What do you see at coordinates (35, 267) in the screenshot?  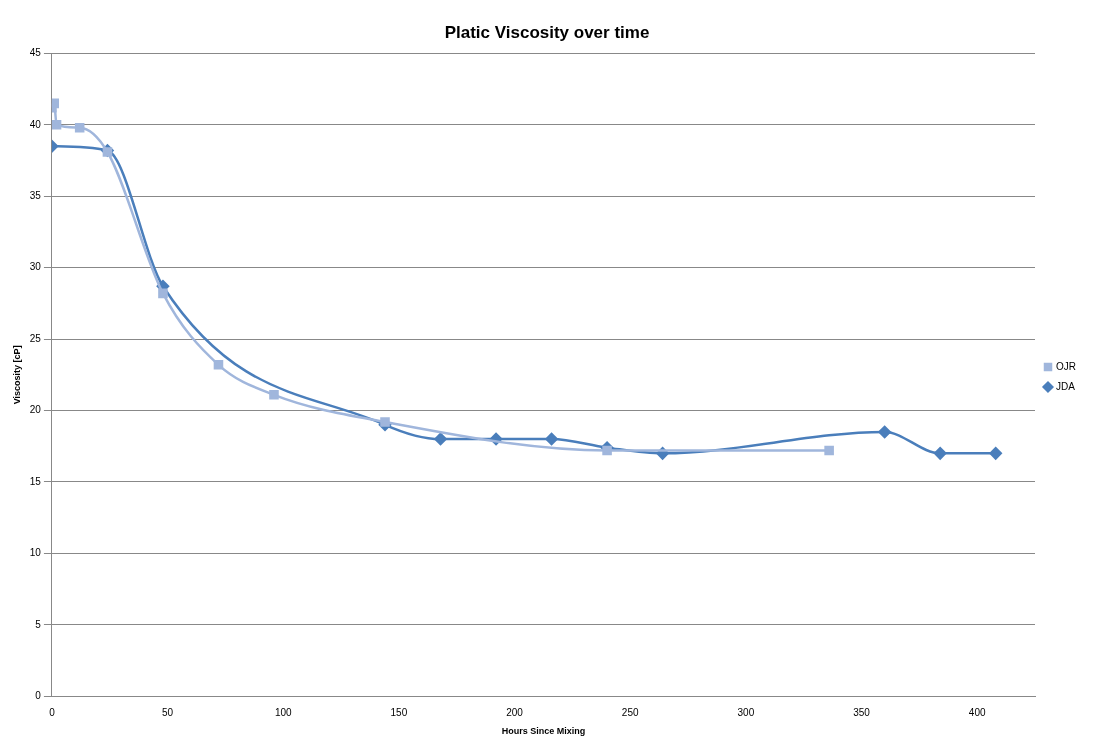 I see `y-tick-label: 30` at bounding box center [35, 267].